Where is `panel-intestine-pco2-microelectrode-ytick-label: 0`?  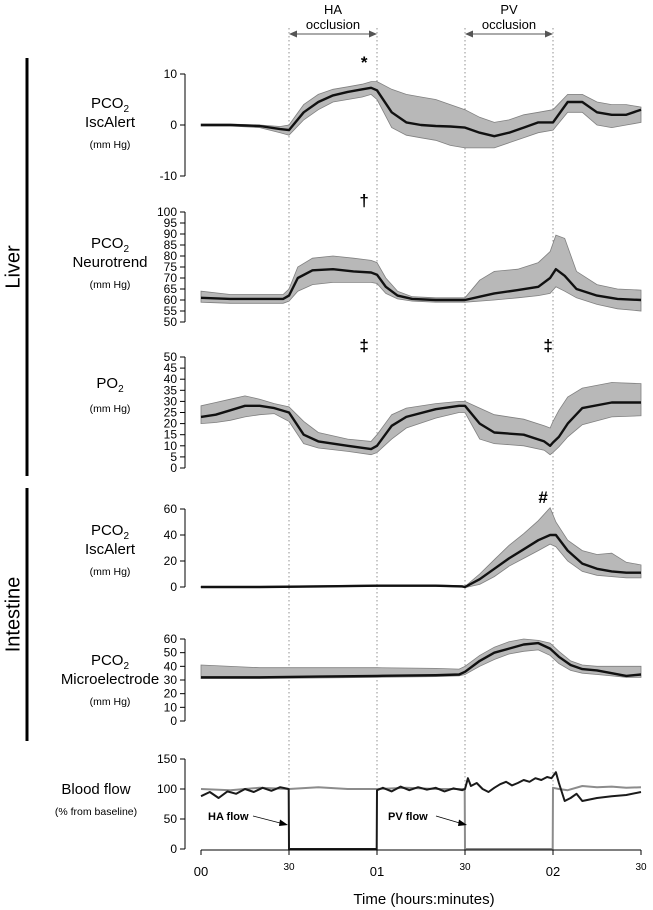
panel-intestine-pco2-microelectrode-ytick-label: 0 is located at coordinates (173, 721).